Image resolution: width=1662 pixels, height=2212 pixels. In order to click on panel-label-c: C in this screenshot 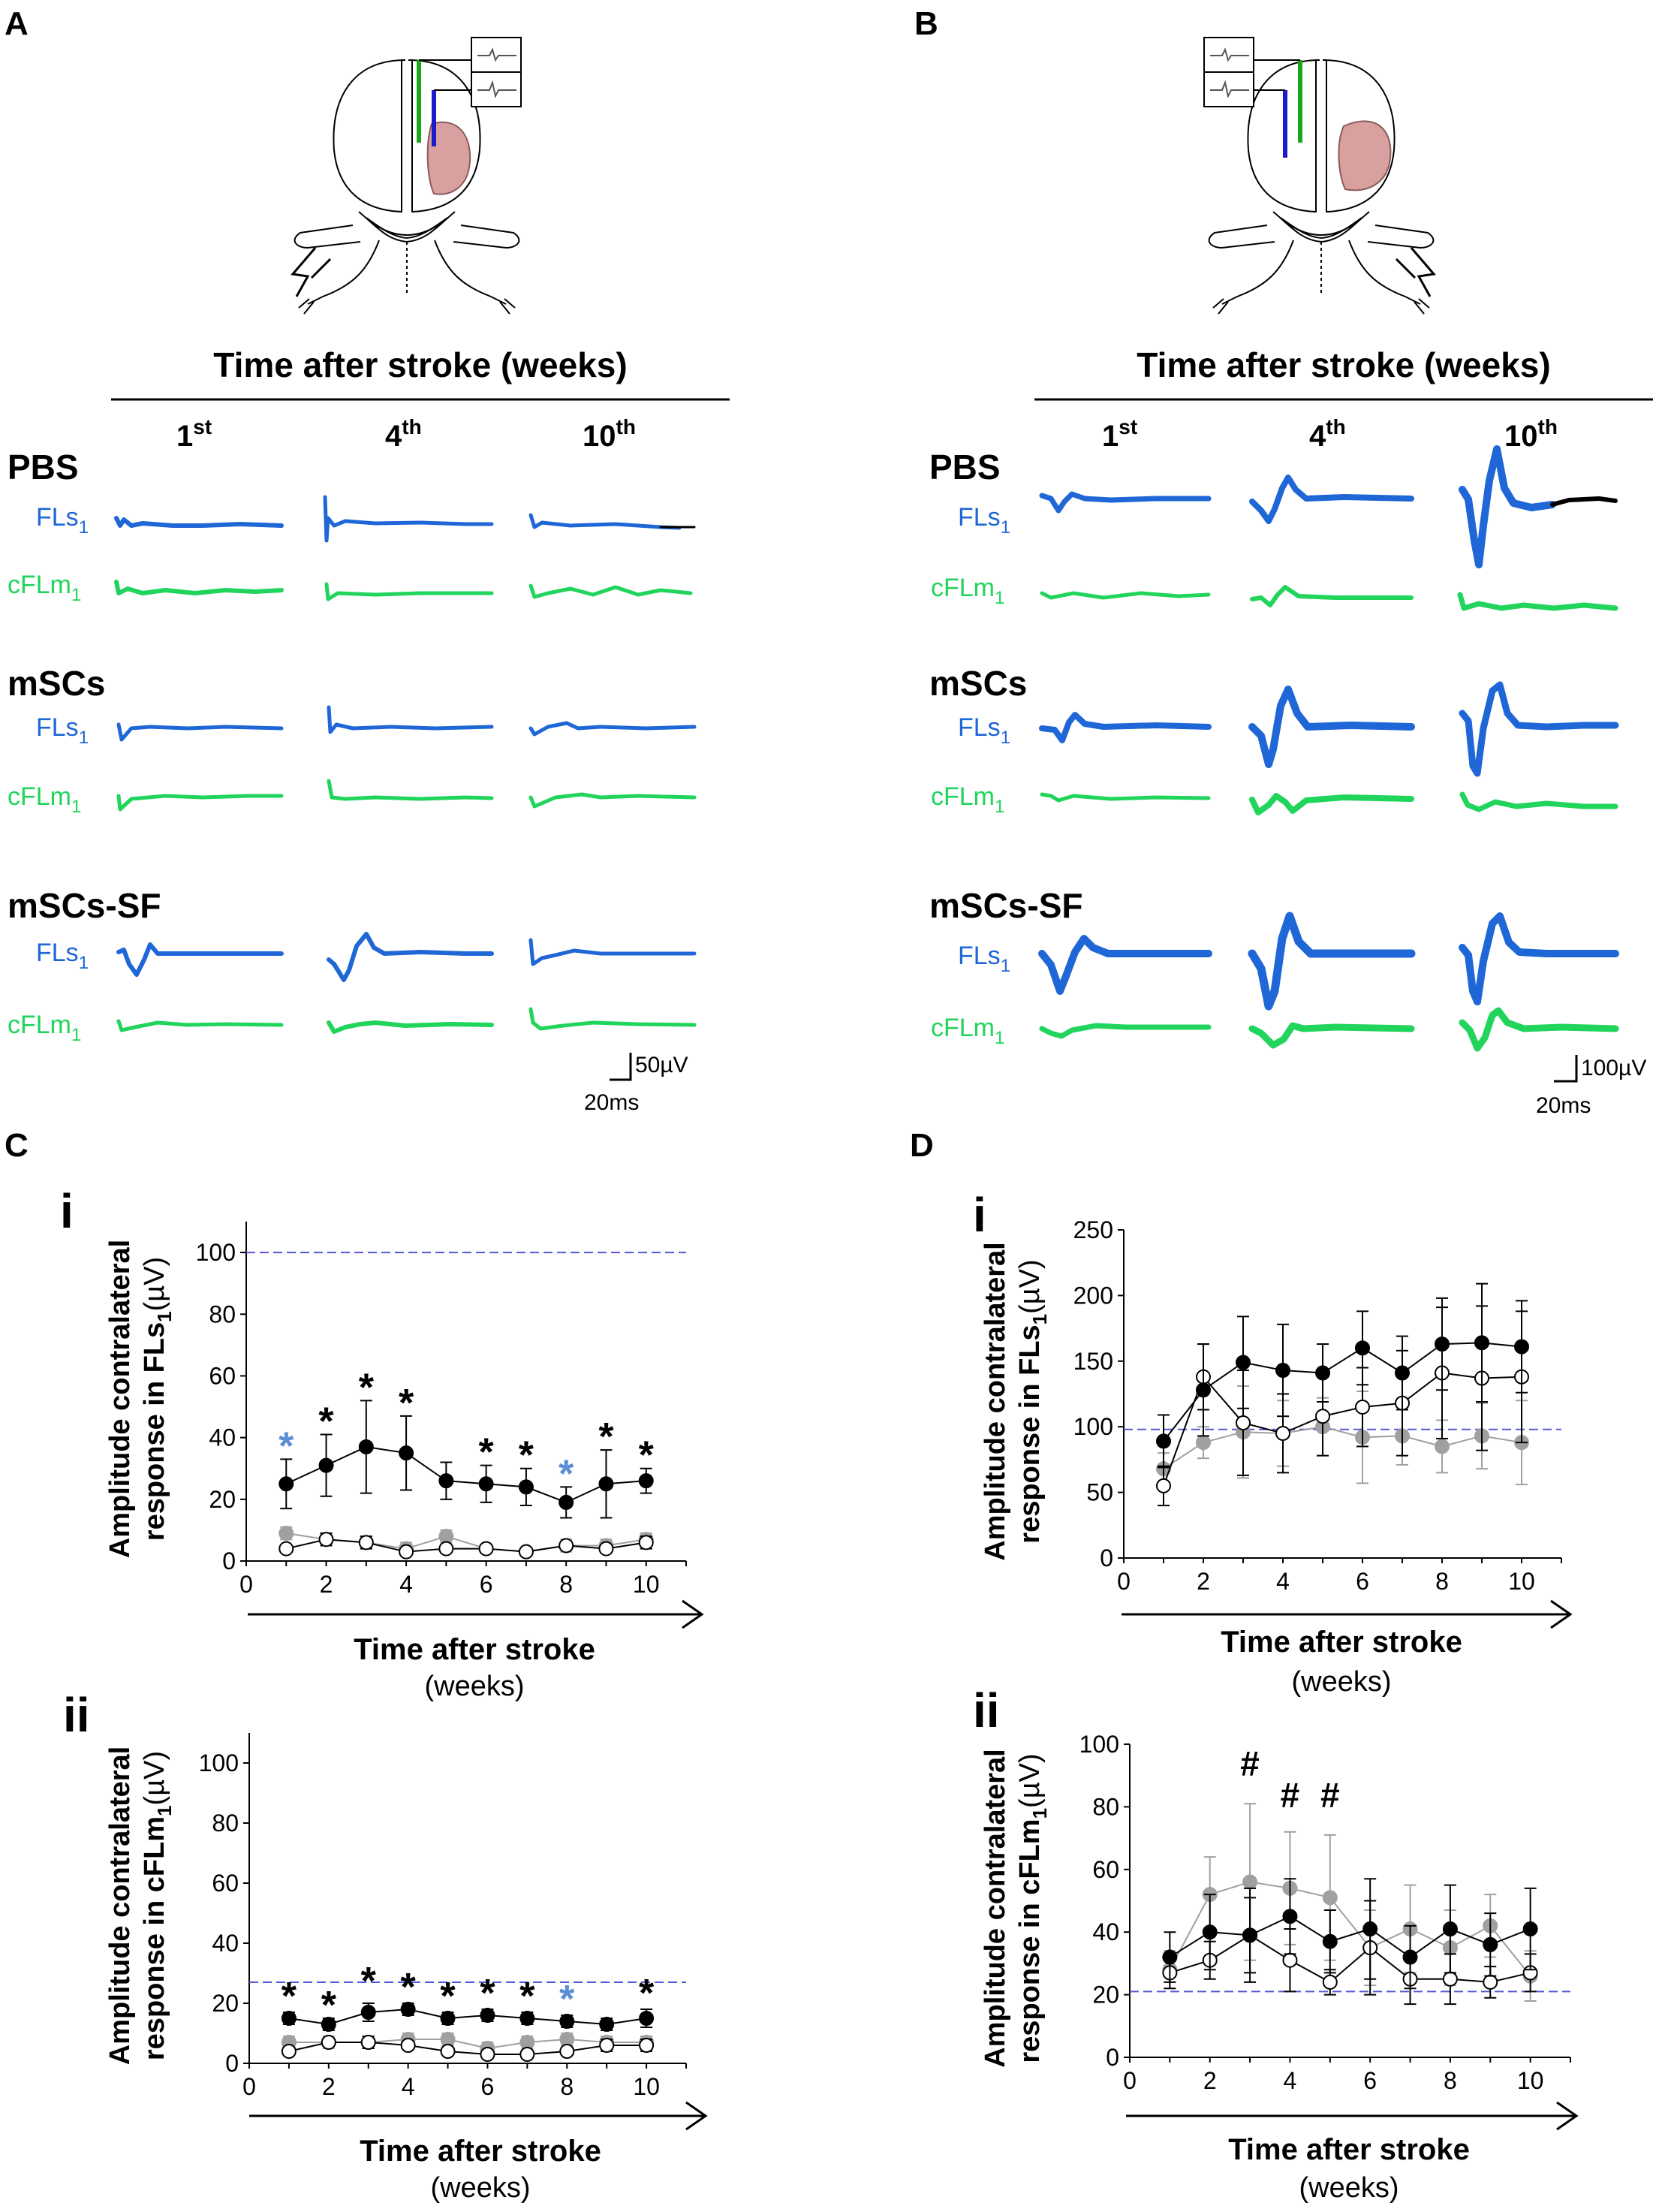, I will do `click(17, 1145)`.